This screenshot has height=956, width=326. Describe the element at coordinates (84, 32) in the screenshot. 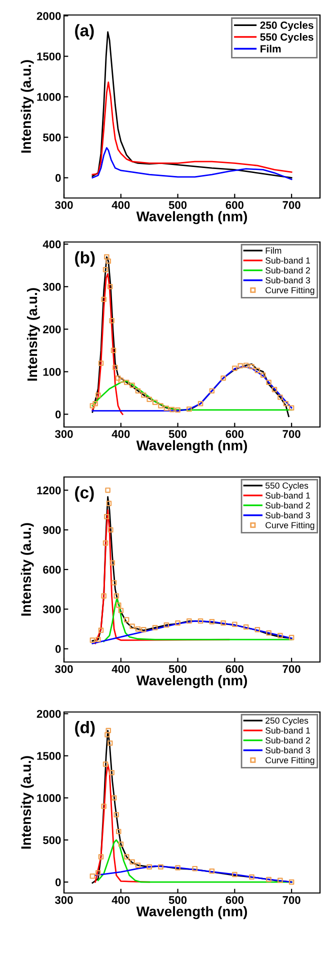

I see `annotation: (a)` at that location.